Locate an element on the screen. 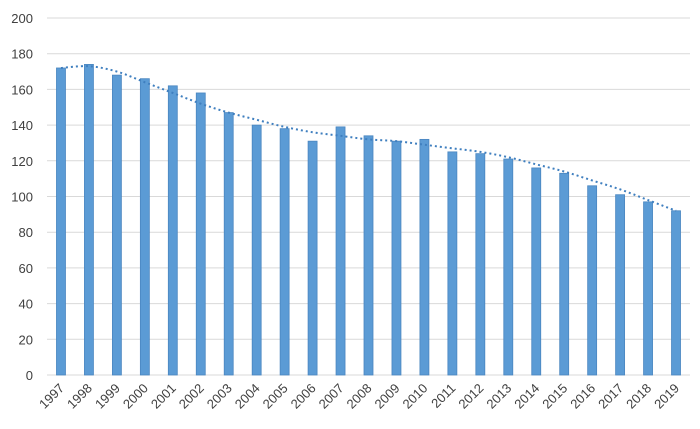  y-tick-label: 200 is located at coordinates (22, 18).